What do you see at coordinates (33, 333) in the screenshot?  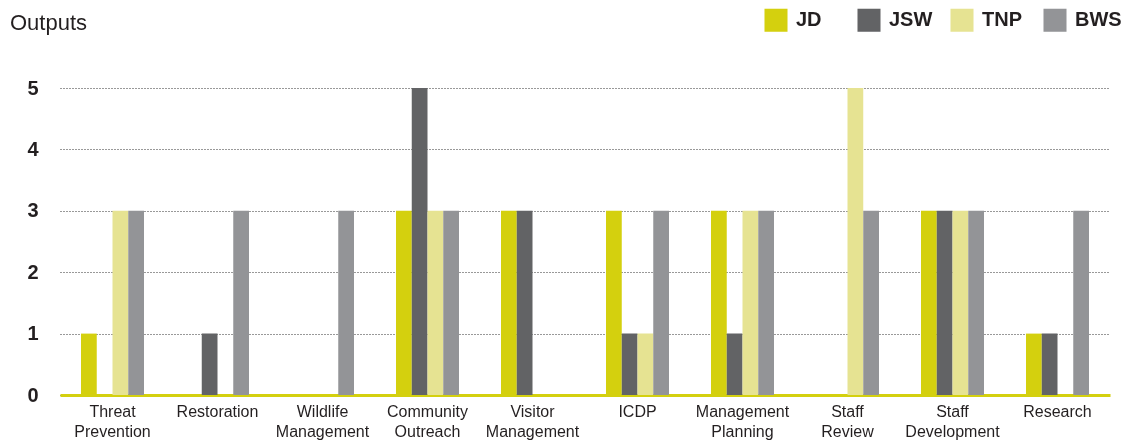 I see `y-tick-label: 1` at bounding box center [33, 333].